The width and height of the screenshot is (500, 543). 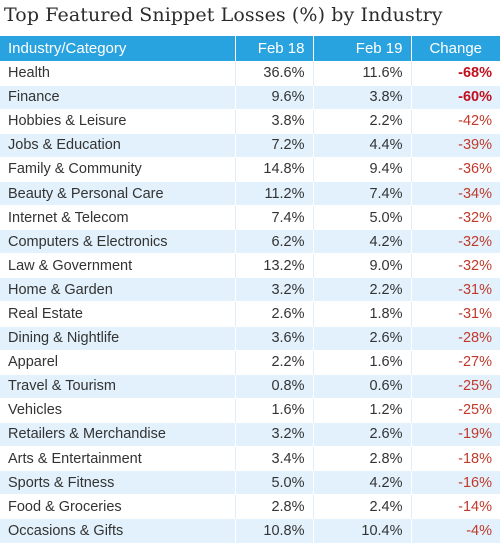 I want to click on cell-feb18: 36.6%, so click(x=274, y=73).